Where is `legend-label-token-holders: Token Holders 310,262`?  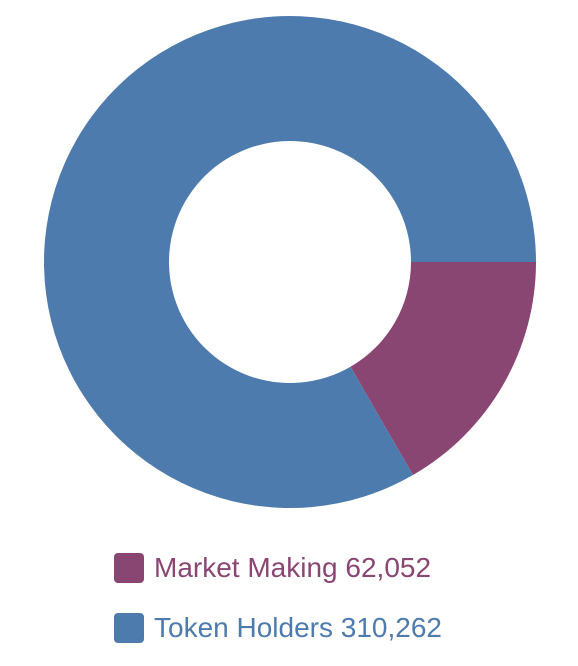 legend-label-token-holders: Token Holders 310,262 is located at coordinates (298, 628).